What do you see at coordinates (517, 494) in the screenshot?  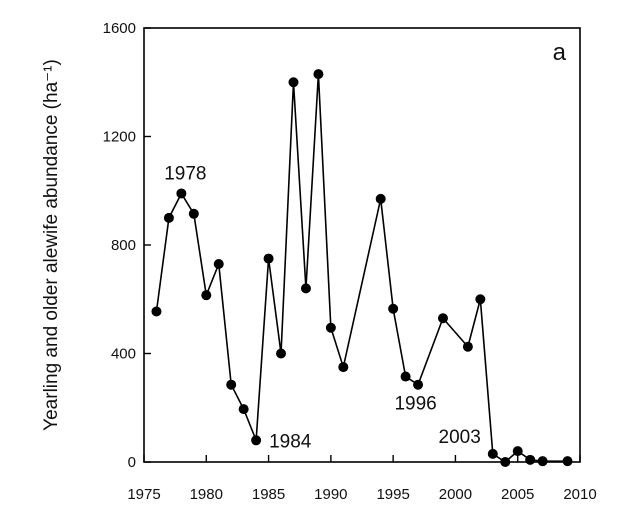 I see `x-tick-label: 2005` at bounding box center [517, 494].